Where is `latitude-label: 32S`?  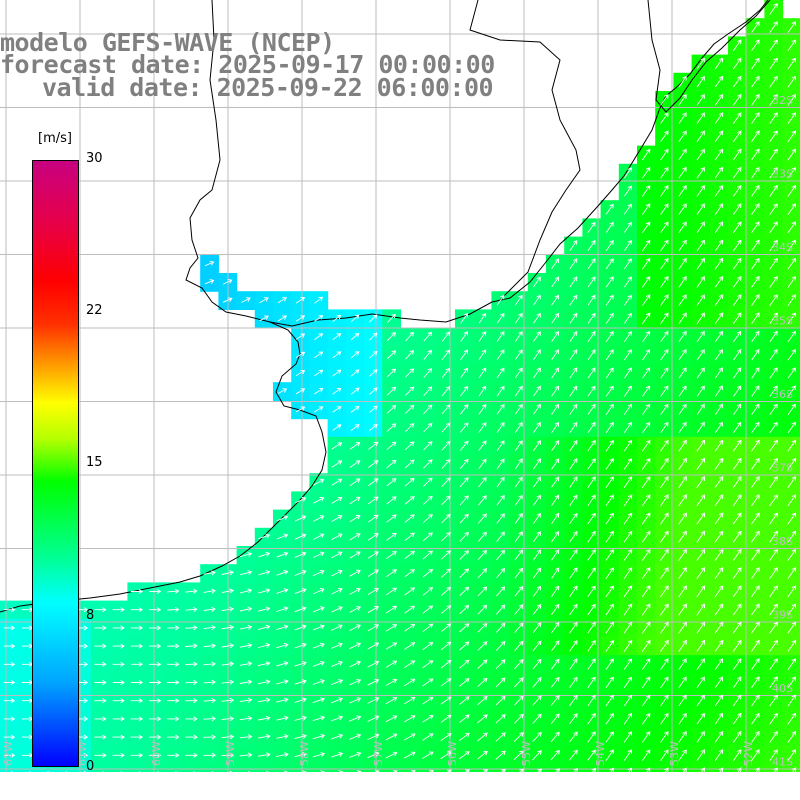 latitude-label: 32S is located at coordinates (782, 100).